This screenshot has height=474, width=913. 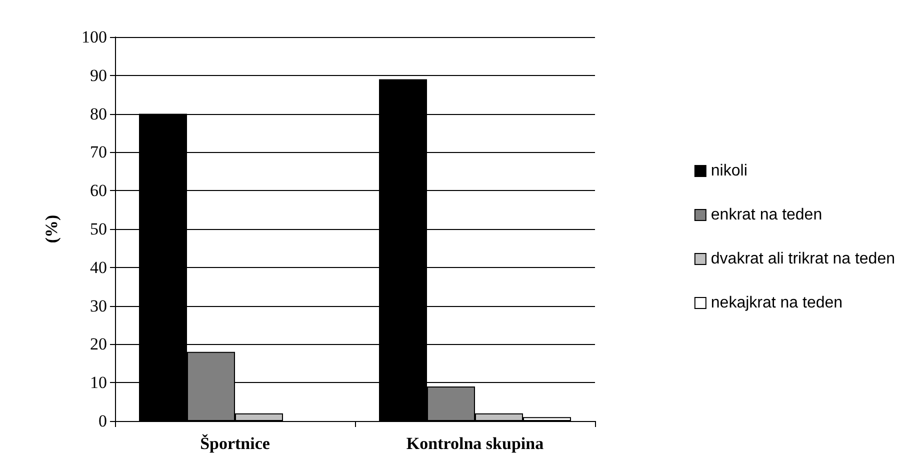 I want to click on y-tick-label: 70, so click(x=98, y=152).